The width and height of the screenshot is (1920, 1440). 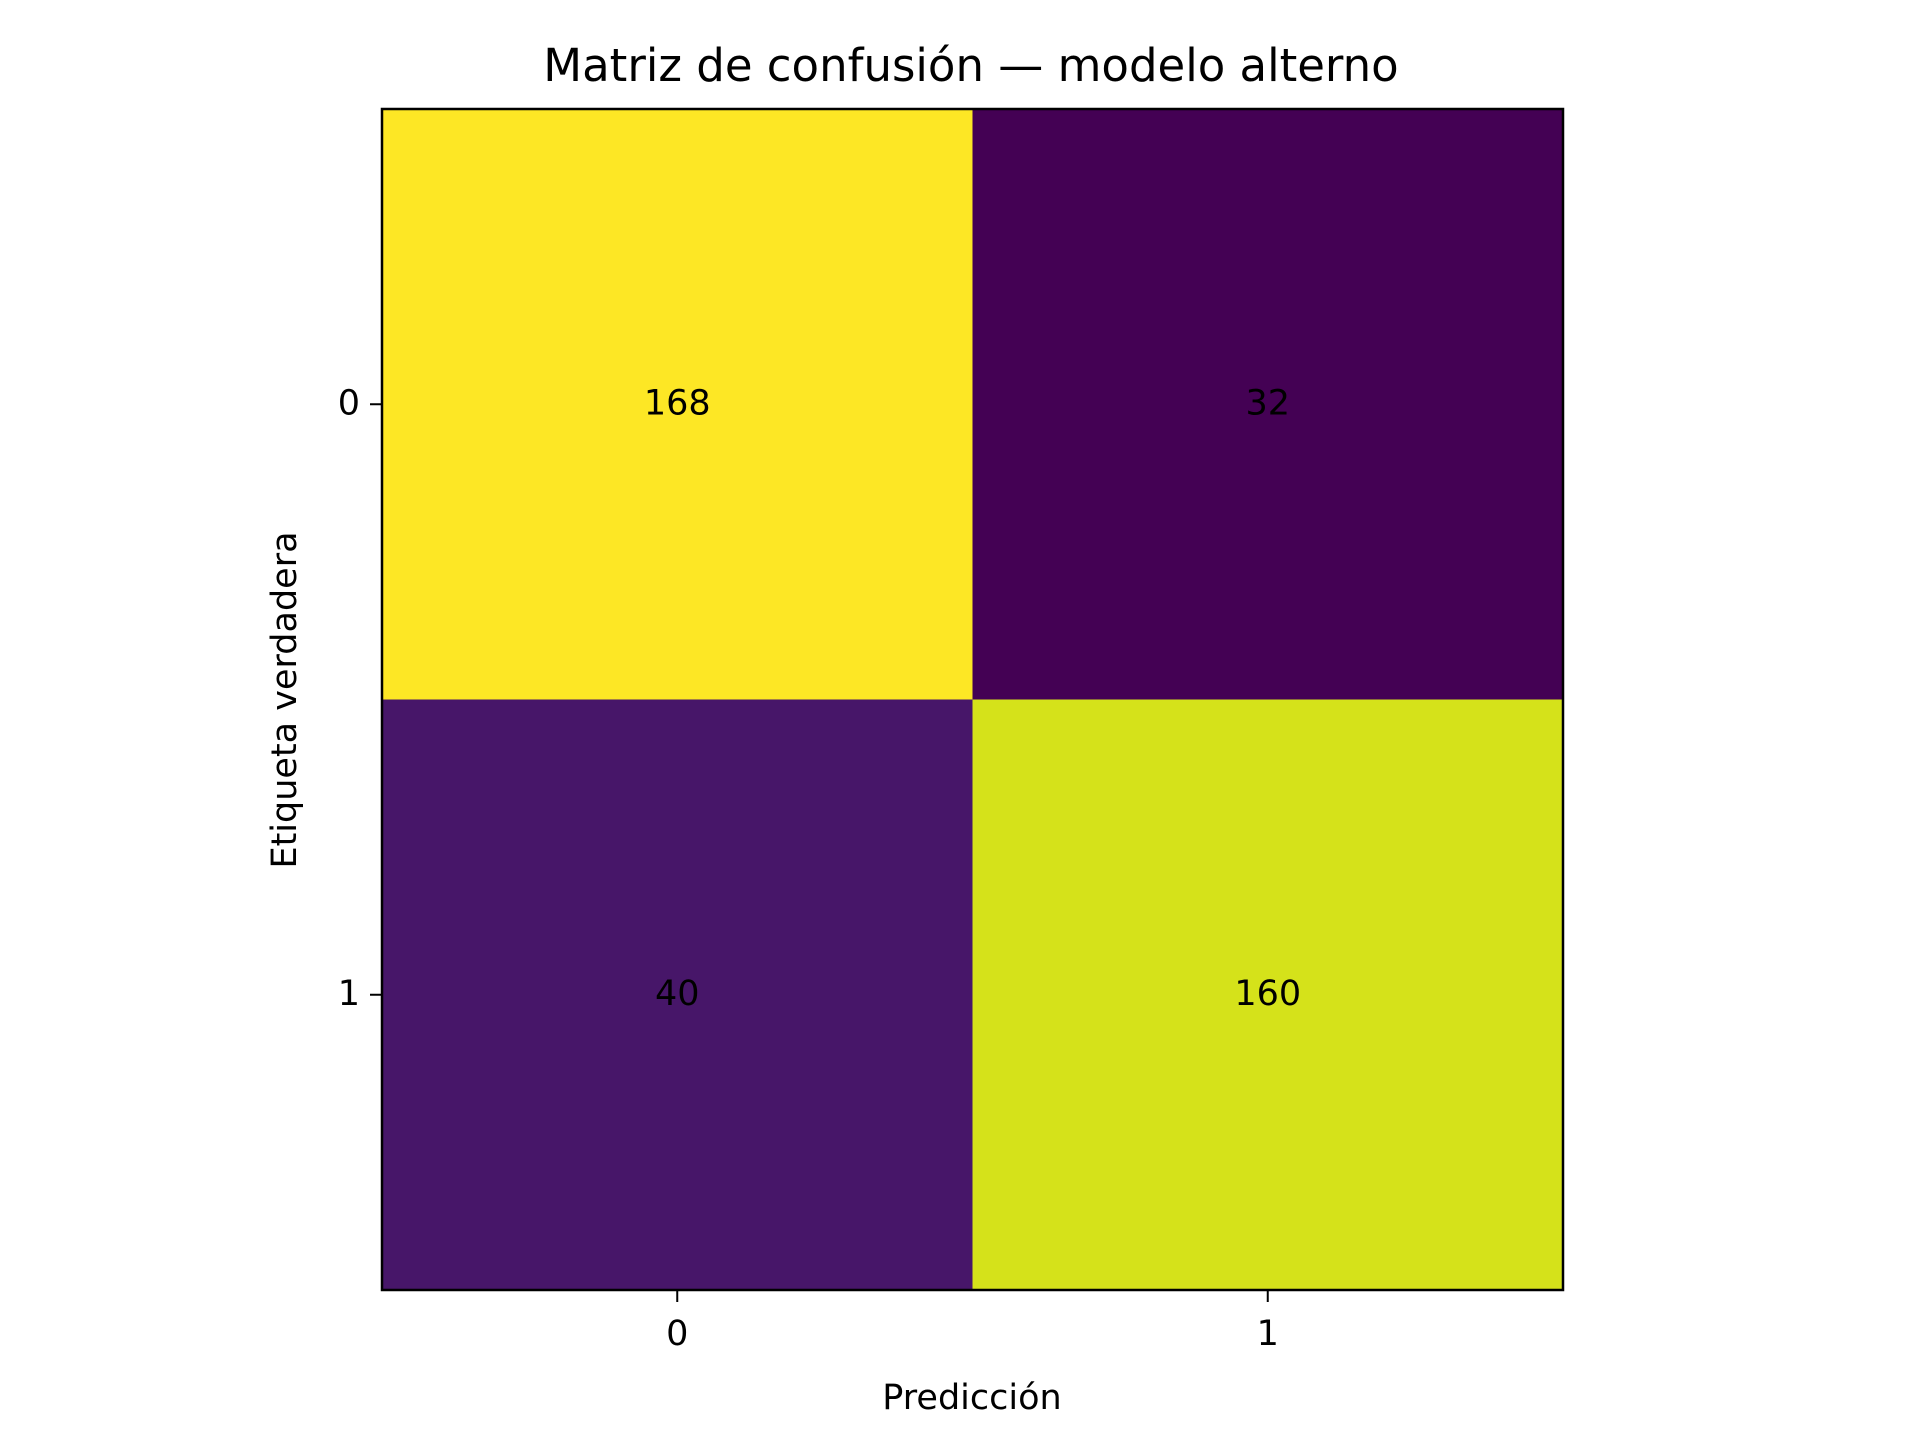 I want to click on x-tick-label-0: 0, so click(x=677, y=1334).